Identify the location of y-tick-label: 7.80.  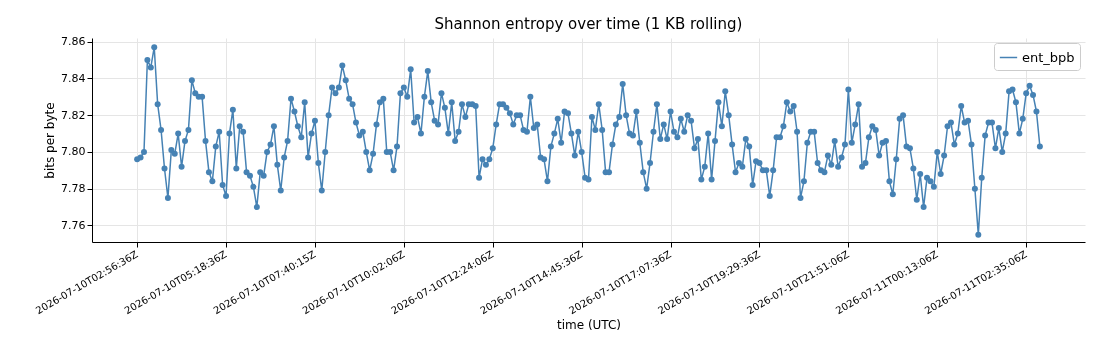
(73, 152).